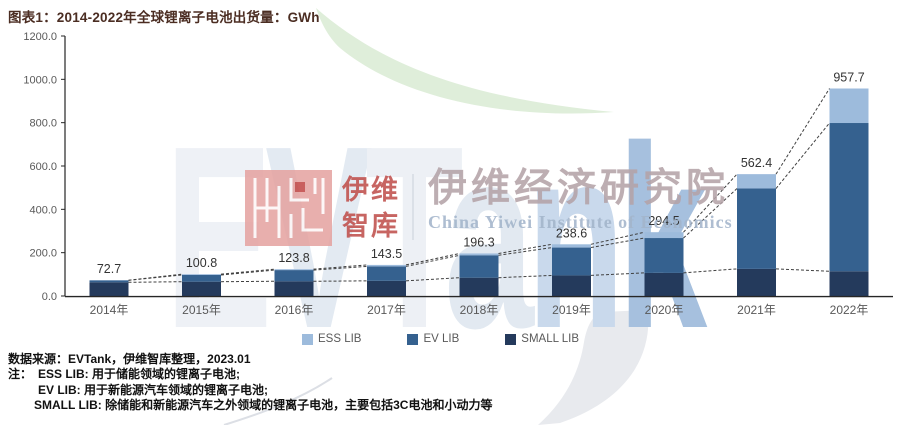 Image resolution: width=900 pixels, height=425 pixels. What do you see at coordinates (43, 210) in the screenshot?
I see `y-tick-label: 400.0` at bounding box center [43, 210].